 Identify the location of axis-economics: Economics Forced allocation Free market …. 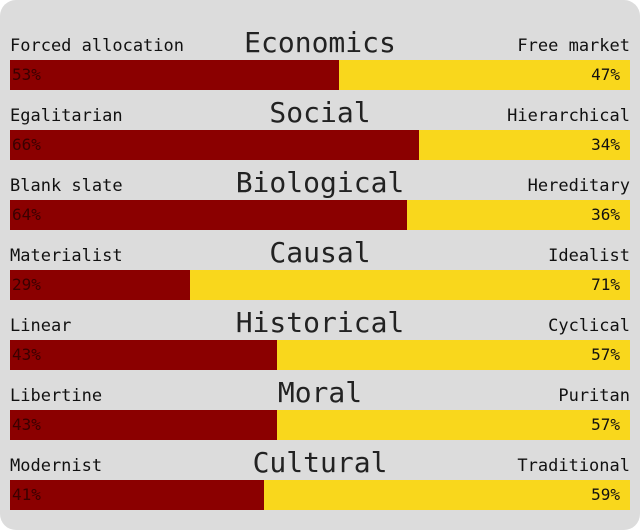
(320, 63).